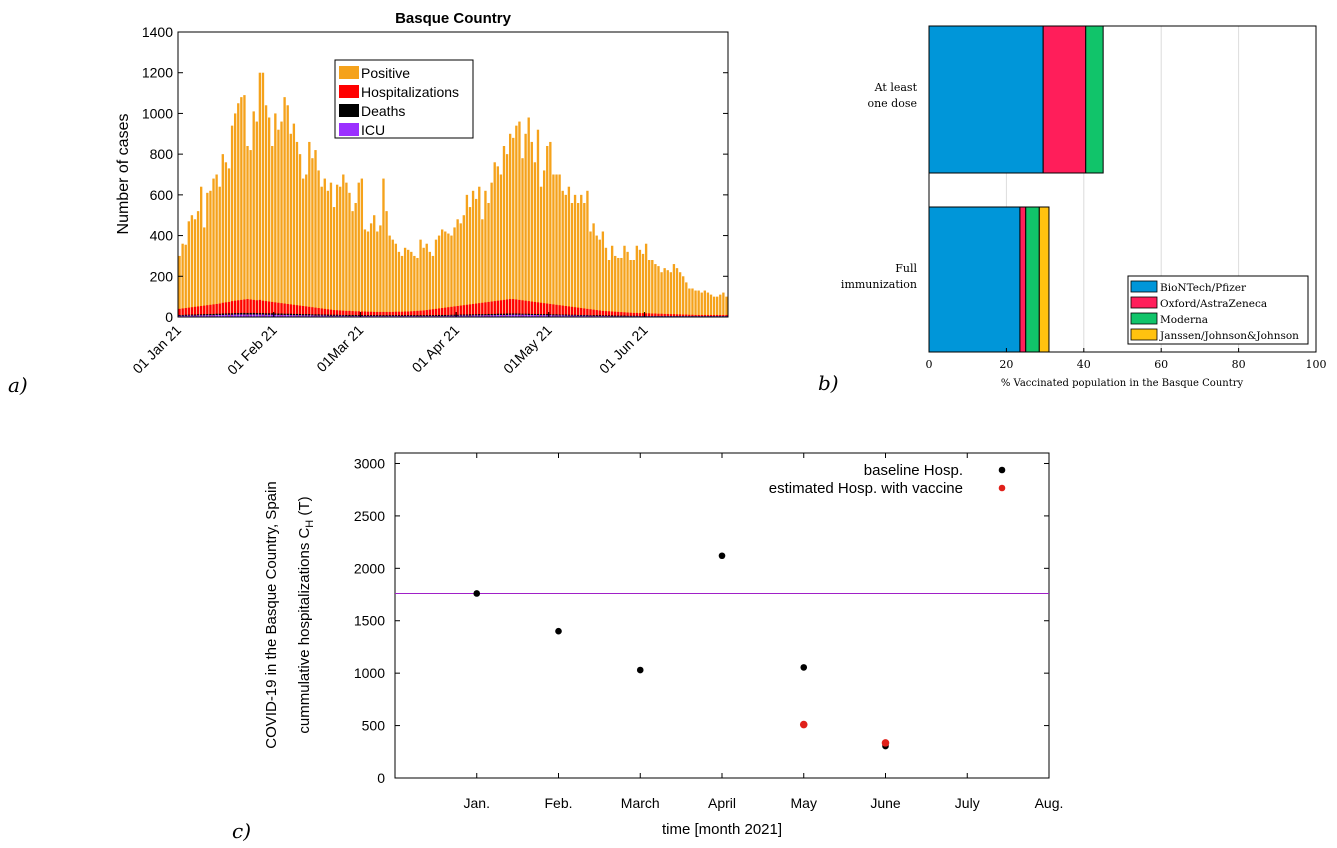 Image resolution: width=1337 pixels, height=848 pixels. I want to click on x-tick-label: 20, so click(1006, 364).